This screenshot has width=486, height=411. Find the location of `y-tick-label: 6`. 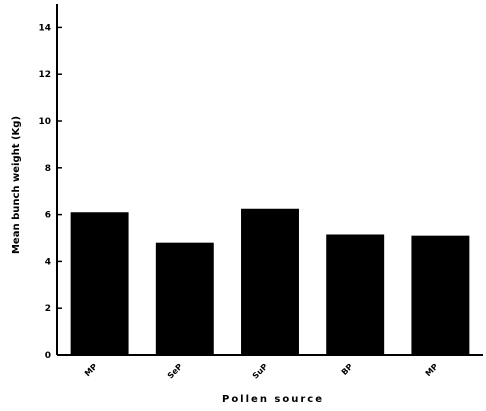

y-tick-label: 6 is located at coordinates (48, 216).